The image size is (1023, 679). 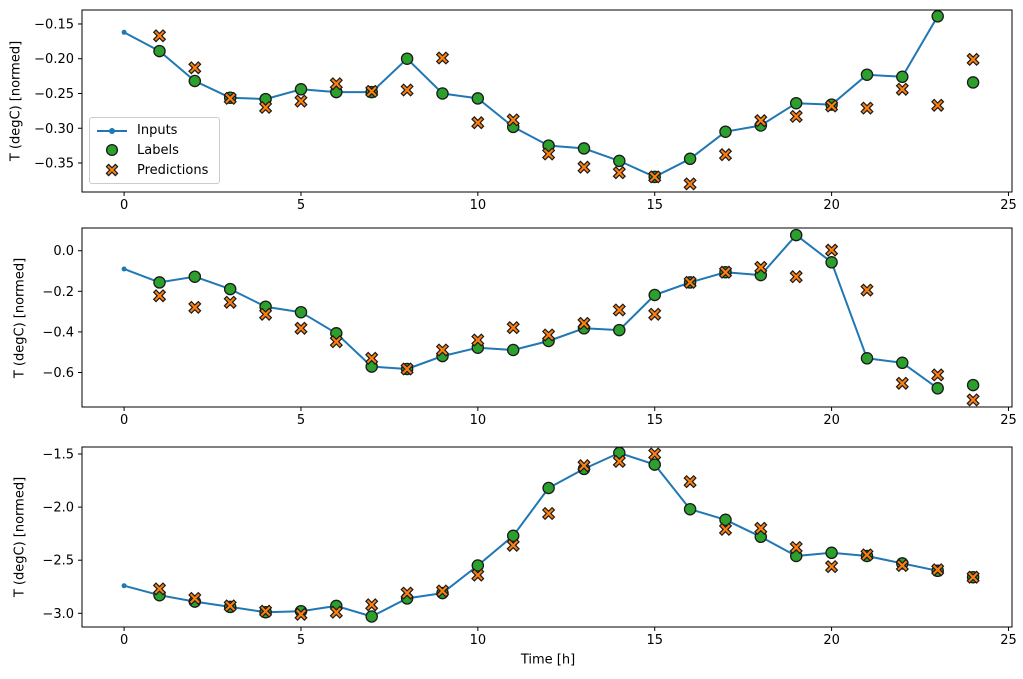 I want to click on y-tick-label: −1.5, so click(x=58, y=455).